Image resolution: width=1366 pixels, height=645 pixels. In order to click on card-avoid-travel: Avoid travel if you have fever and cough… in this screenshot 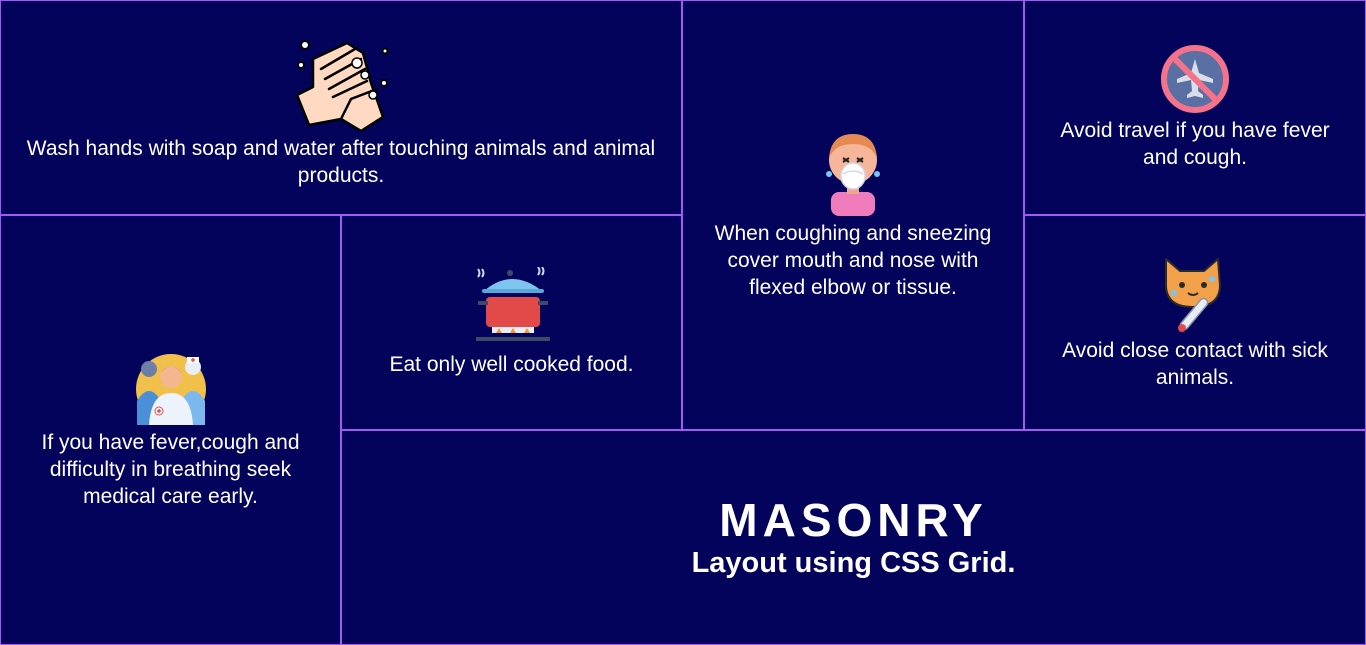, I will do `click(1194, 108)`.